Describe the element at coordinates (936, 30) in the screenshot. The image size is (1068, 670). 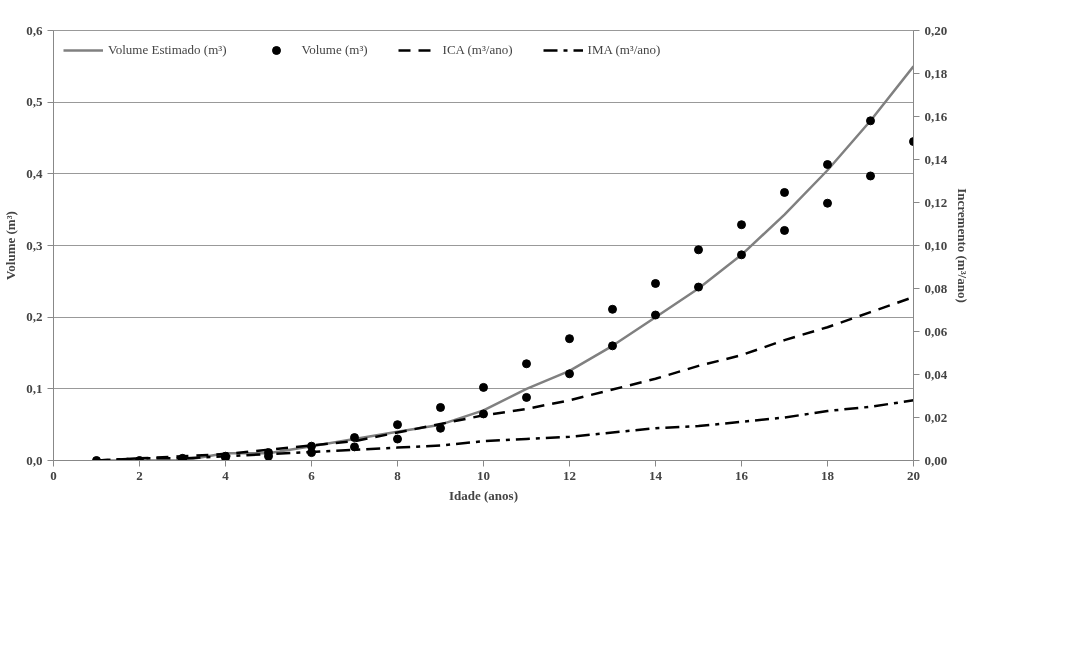
I see `y2-tick-label: 0,20` at that location.